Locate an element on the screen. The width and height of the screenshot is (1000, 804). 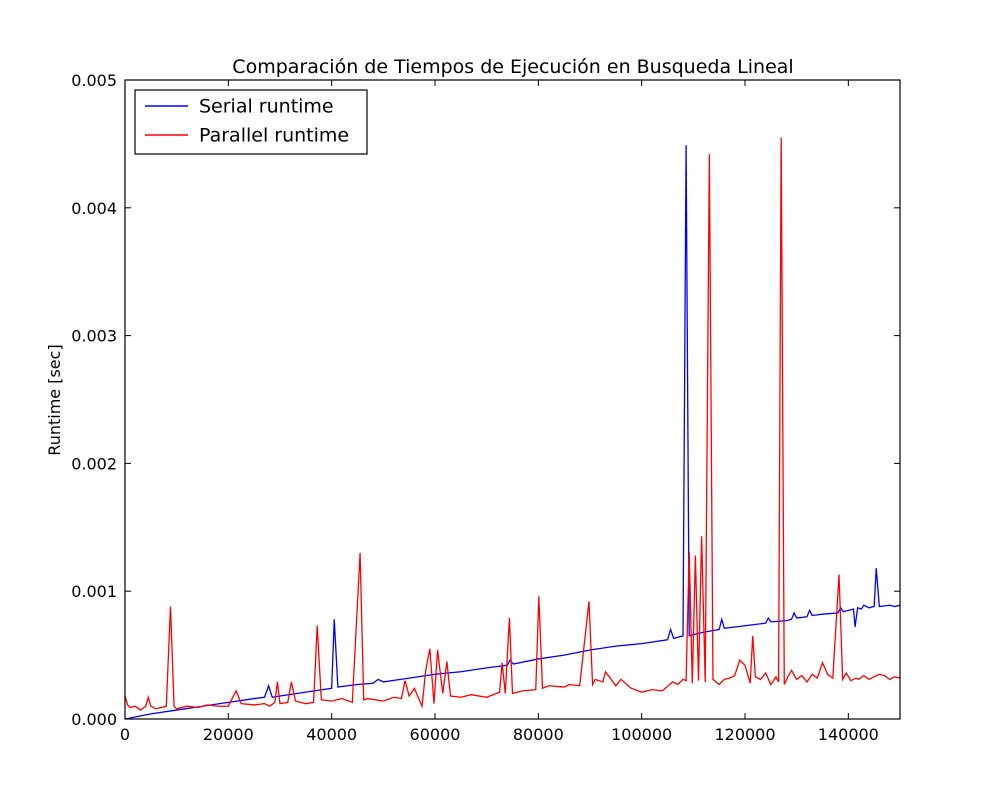
legend-label-serial: Serial runtime is located at coordinates (266, 107).